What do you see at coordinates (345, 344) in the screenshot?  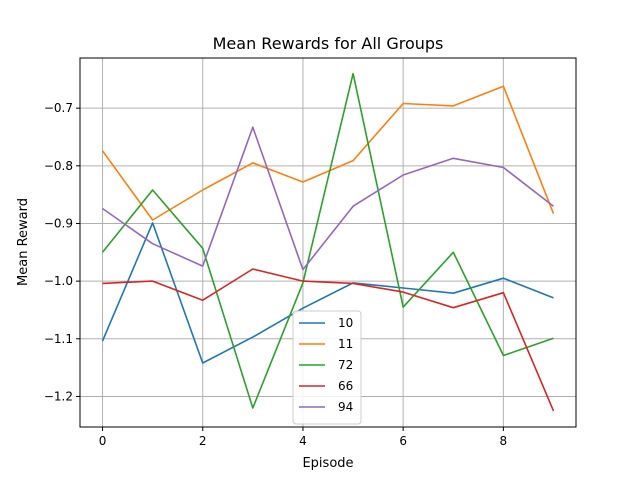 I see `legend-label: 11` at bounding box center [345, 344].